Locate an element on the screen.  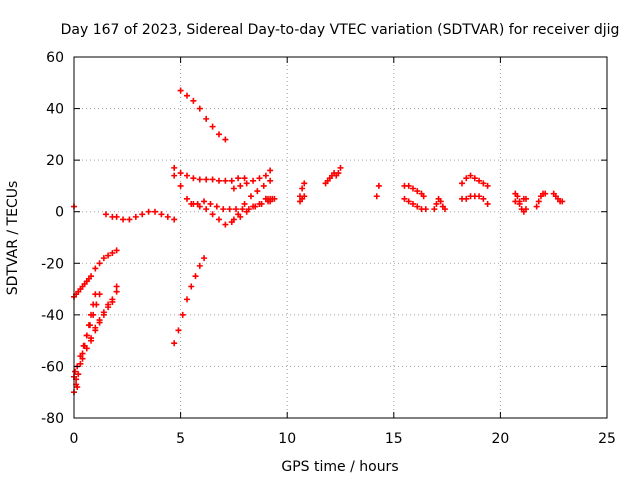
y-tick-label: 20 is located at coordinates (55, 161).